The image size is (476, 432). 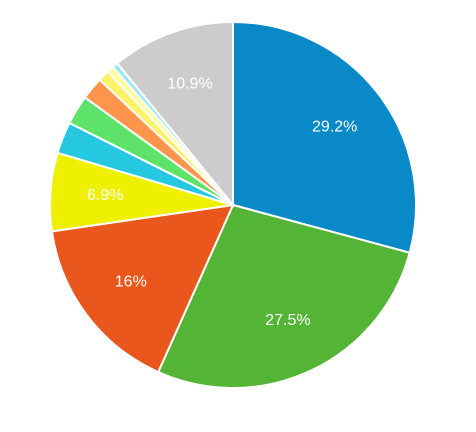 What do you see at coordinates (131, 281) in the screenshot?
I see `slice-label: 16%` at bounding box center [131, 281].